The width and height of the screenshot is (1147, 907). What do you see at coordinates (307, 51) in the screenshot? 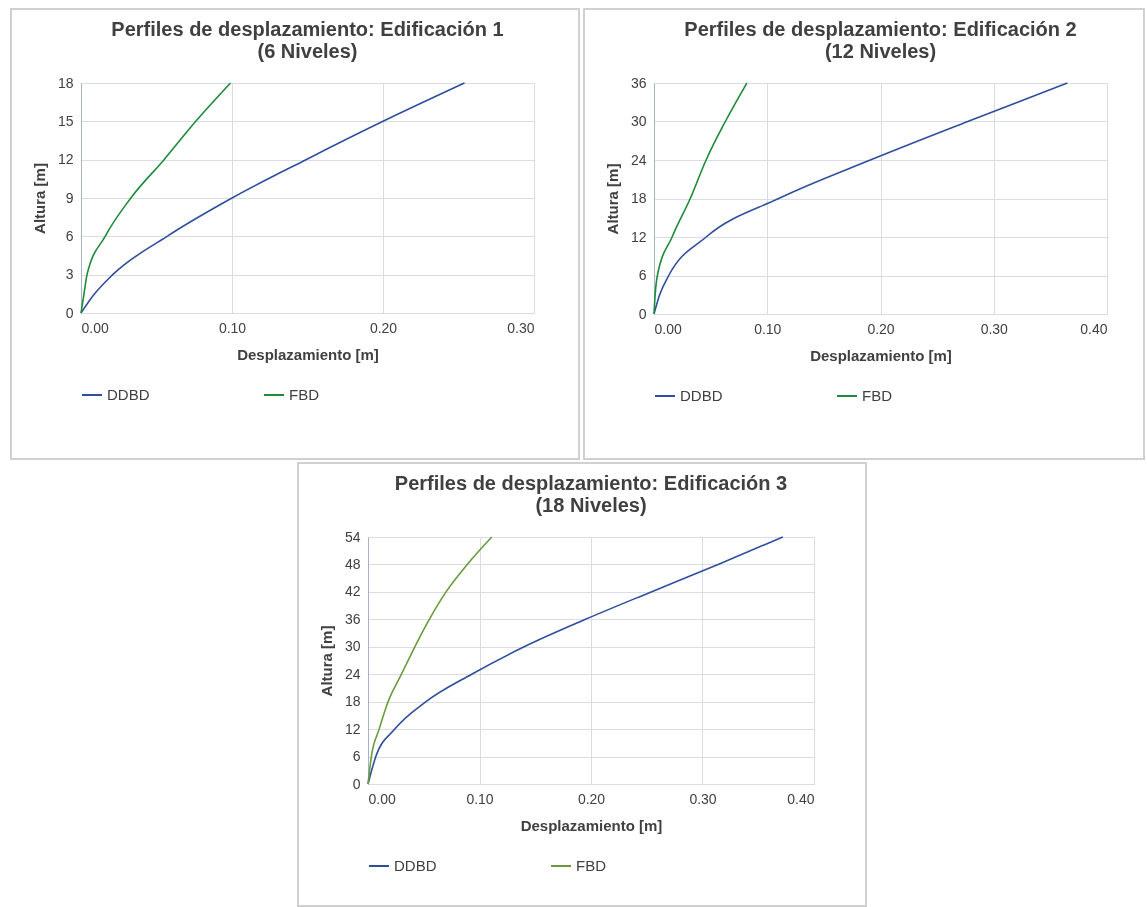
I see `text: (6 Niveles)` at bounding box center [307, 51].